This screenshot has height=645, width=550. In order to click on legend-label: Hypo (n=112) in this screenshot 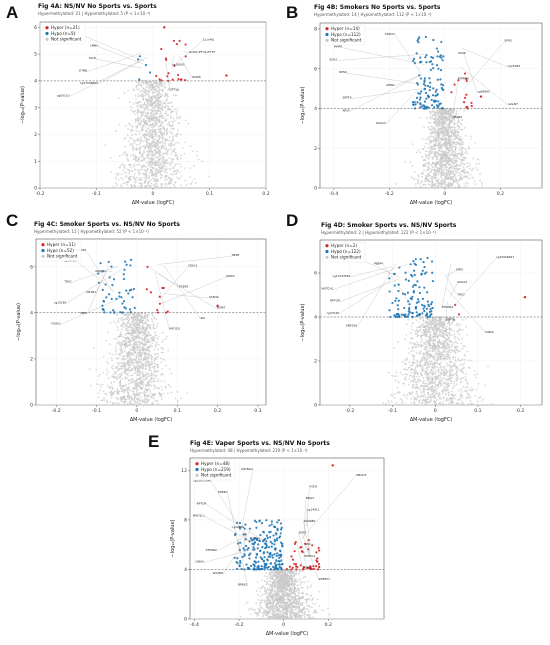, I will do `click(346, 34)`.